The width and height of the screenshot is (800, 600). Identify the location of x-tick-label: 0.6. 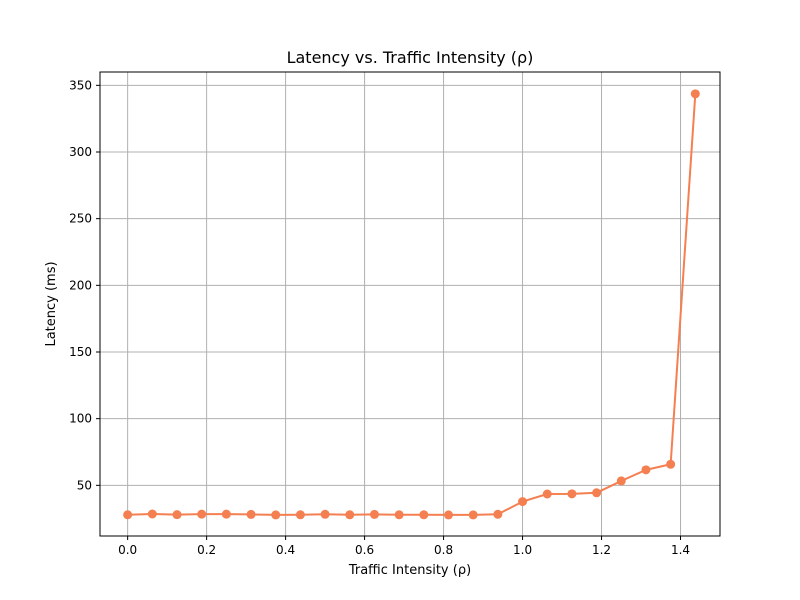
(364, 550).